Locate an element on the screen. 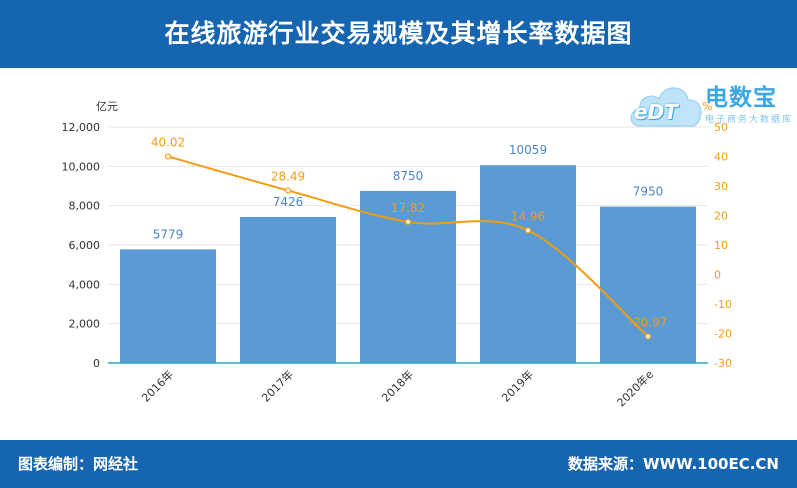 Image resolution: width=797 pixels, height=488 pixels. page-title: 在线旅游行业交易规模及其增长率数据图 is located at coordinates (398, 33).